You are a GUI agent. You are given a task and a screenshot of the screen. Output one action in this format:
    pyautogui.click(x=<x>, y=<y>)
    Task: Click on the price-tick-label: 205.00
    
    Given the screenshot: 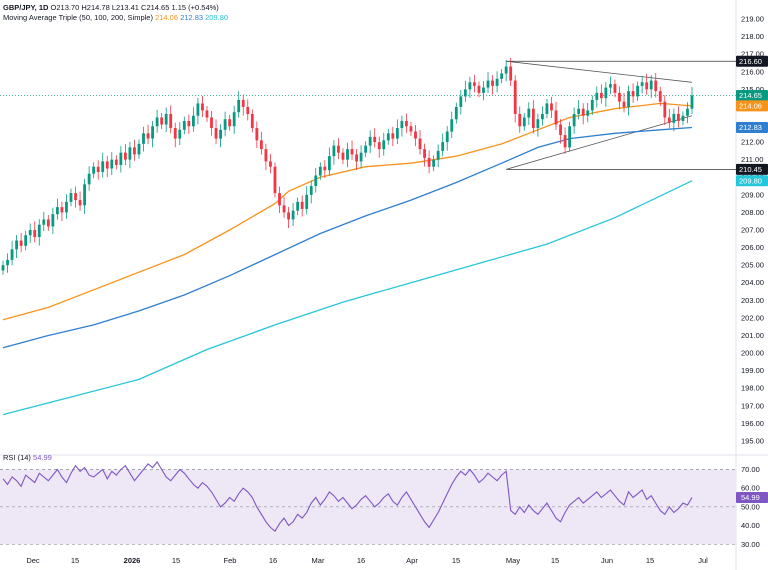 What is the action you would take?
    pyautogui.click(x=752, y=265)
    